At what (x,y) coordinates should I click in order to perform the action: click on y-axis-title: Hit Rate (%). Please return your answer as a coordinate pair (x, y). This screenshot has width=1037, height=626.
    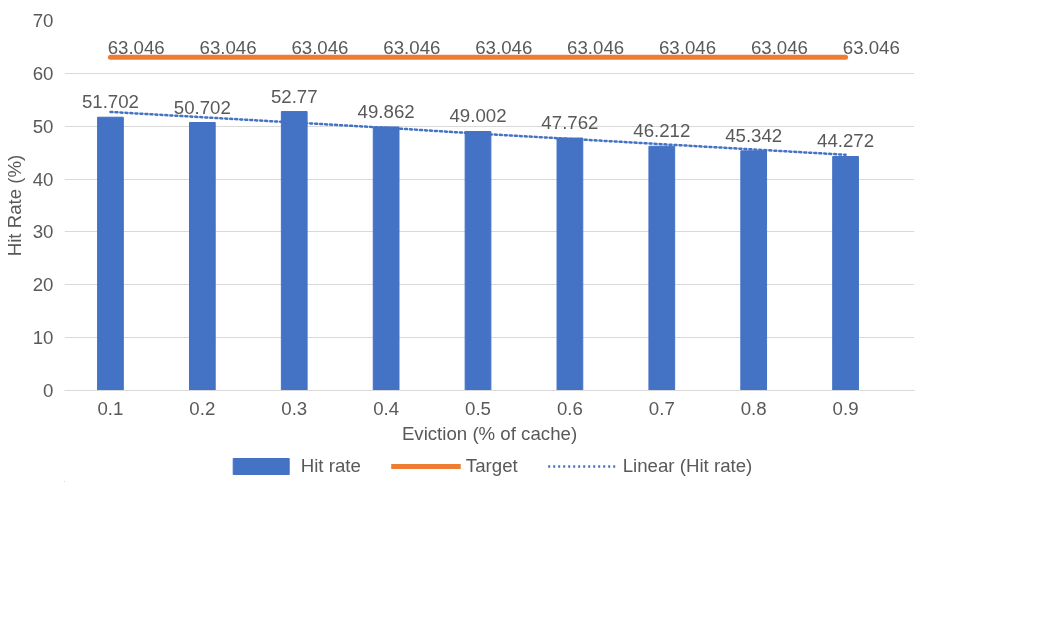
    Looking at the image, I should click on (14, 205).